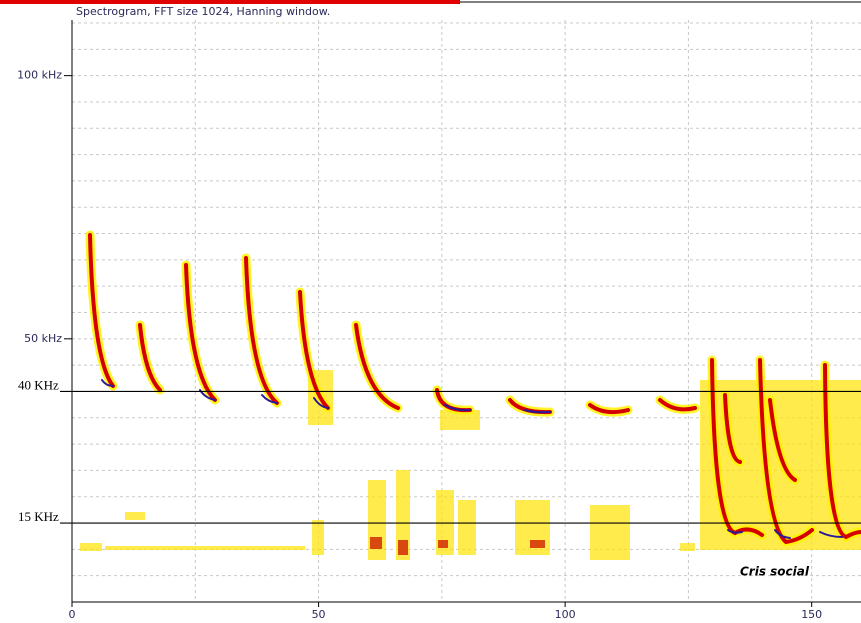 The image size is (861, 623). Describe the element at coordinates (230, 2) in the screenshot. I see `title-accent` at that location.